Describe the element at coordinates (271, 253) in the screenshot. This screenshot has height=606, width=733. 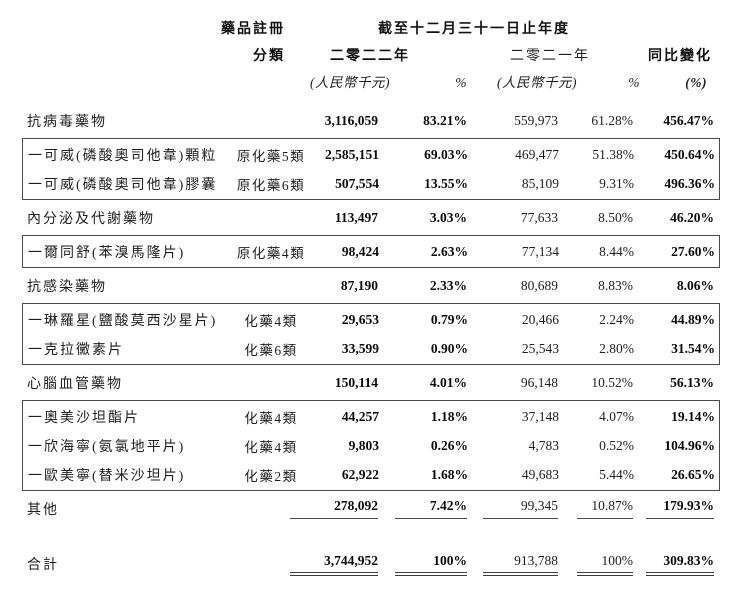
I see `registration-class: 原化藥4類` at that location.